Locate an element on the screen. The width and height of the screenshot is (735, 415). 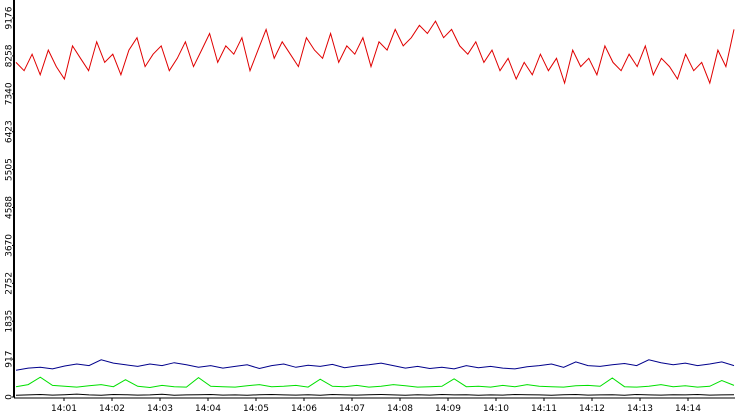
y-tick-label: 4588 is located at coordinates (10, 207).